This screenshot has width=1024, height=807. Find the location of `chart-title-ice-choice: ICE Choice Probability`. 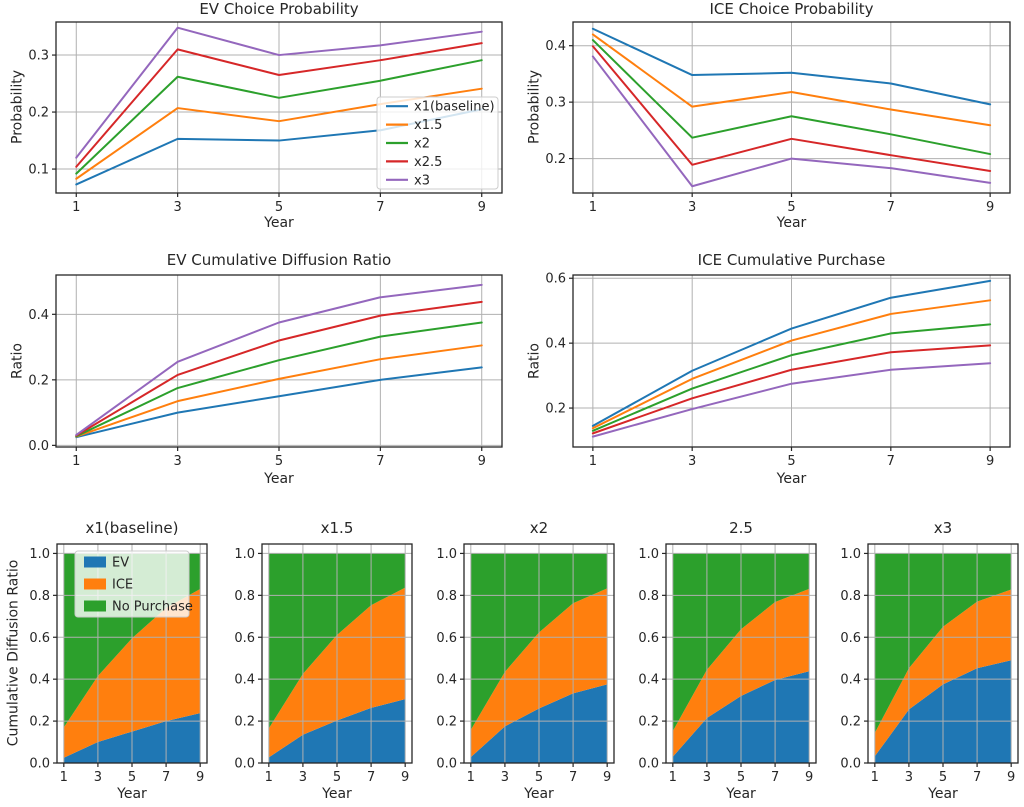

chart-title-ice-choice: ICE Choice Probability is located at coordinates (791, 9).